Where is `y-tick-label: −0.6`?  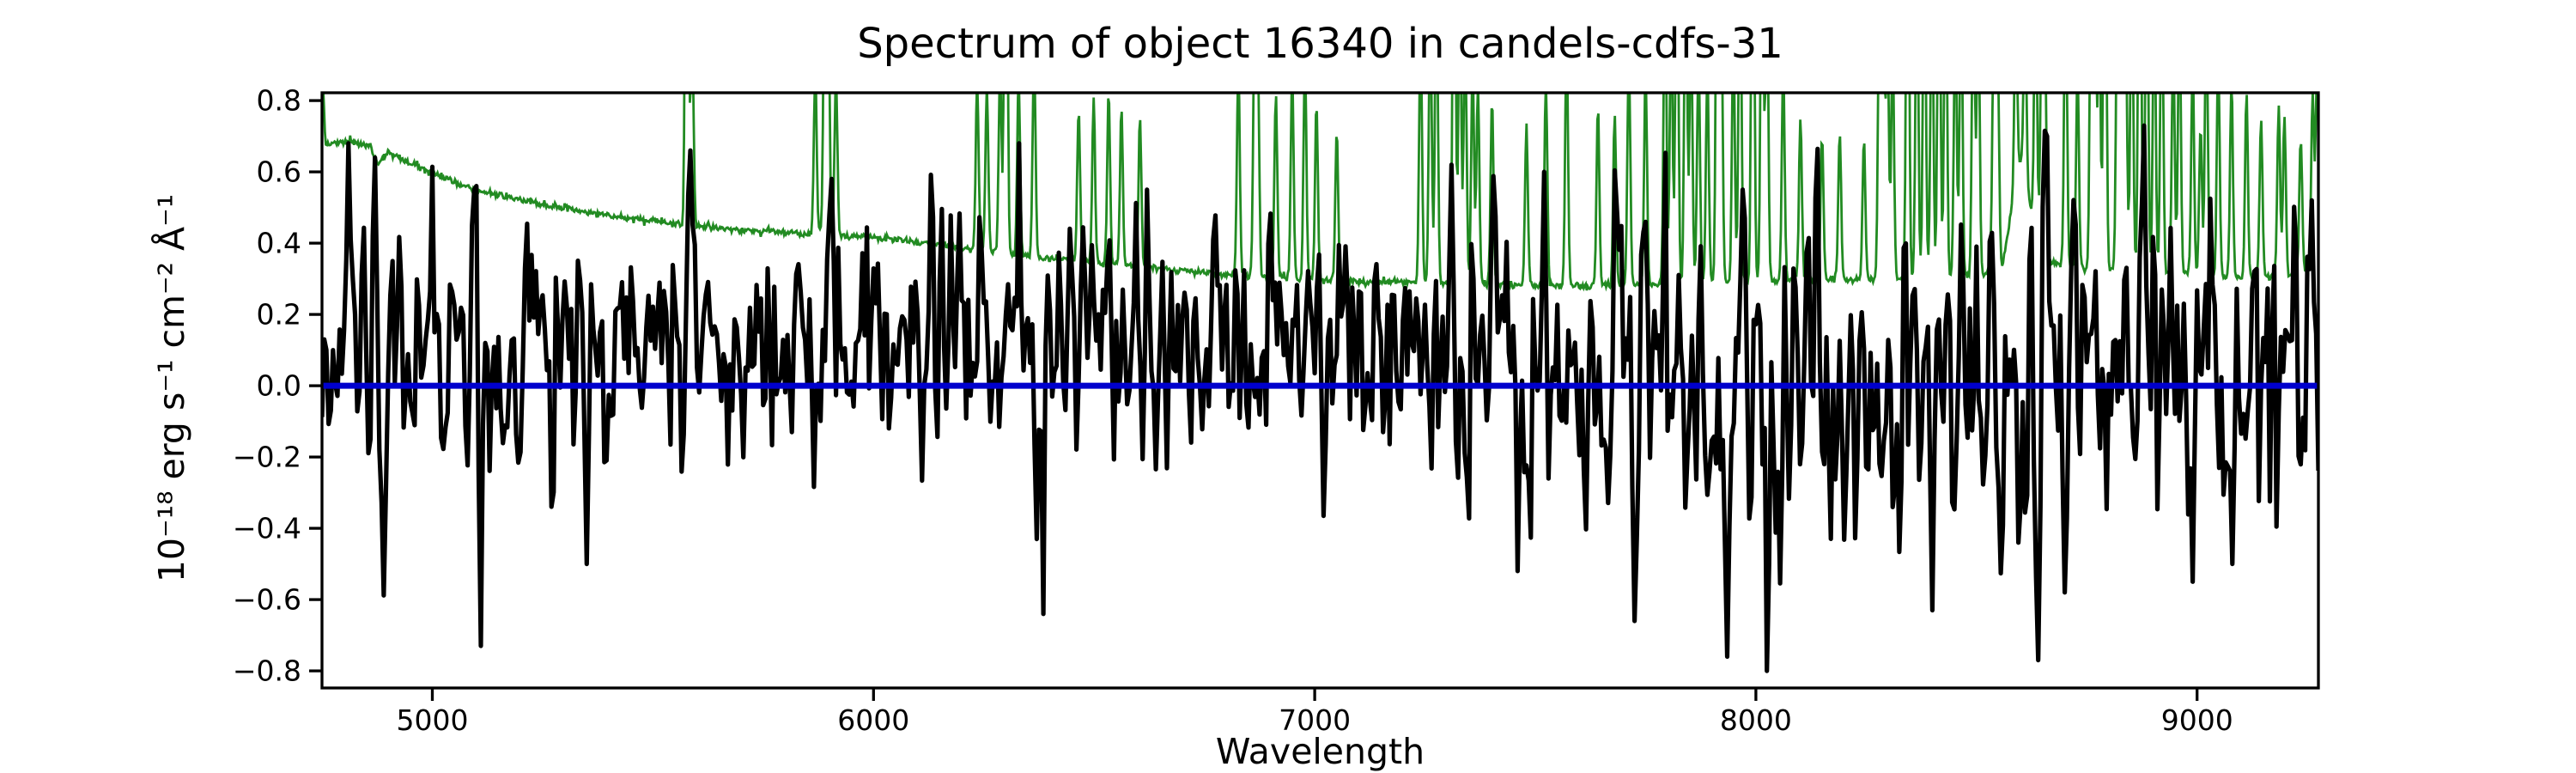
y-tick-label: −0.6 is located at coordinates (267, 600).